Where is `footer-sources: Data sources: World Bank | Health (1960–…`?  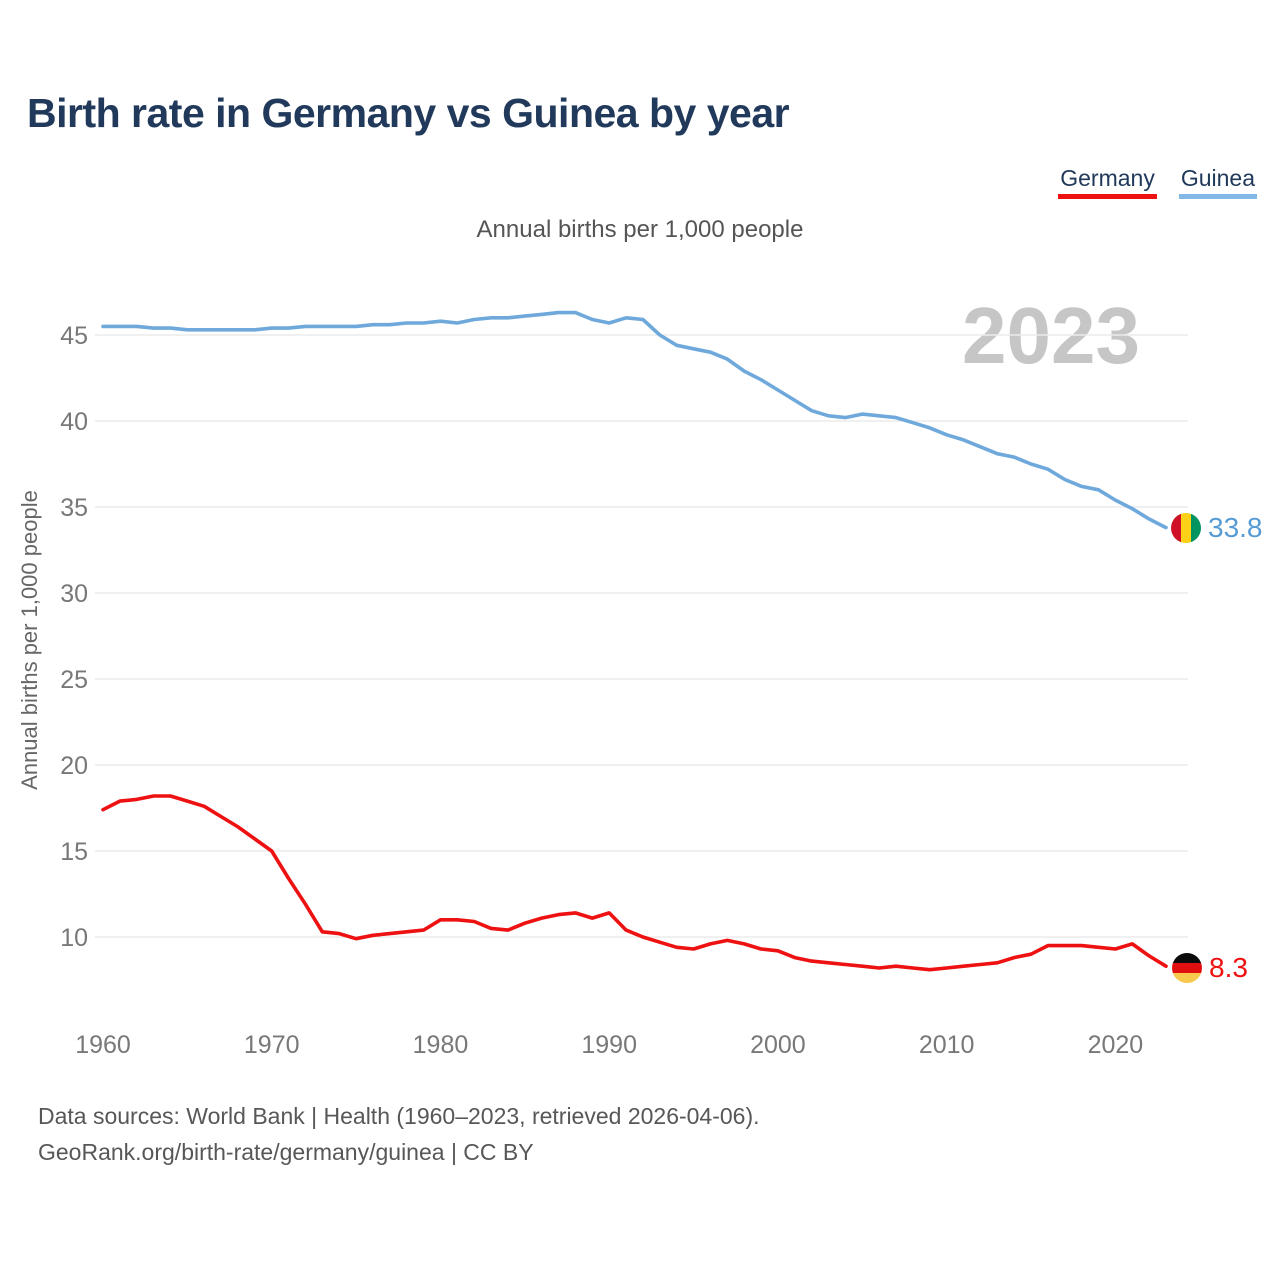
footer-sources: Data sources: World Bank | Health (1960–… is located at coordinates (399, 1116).